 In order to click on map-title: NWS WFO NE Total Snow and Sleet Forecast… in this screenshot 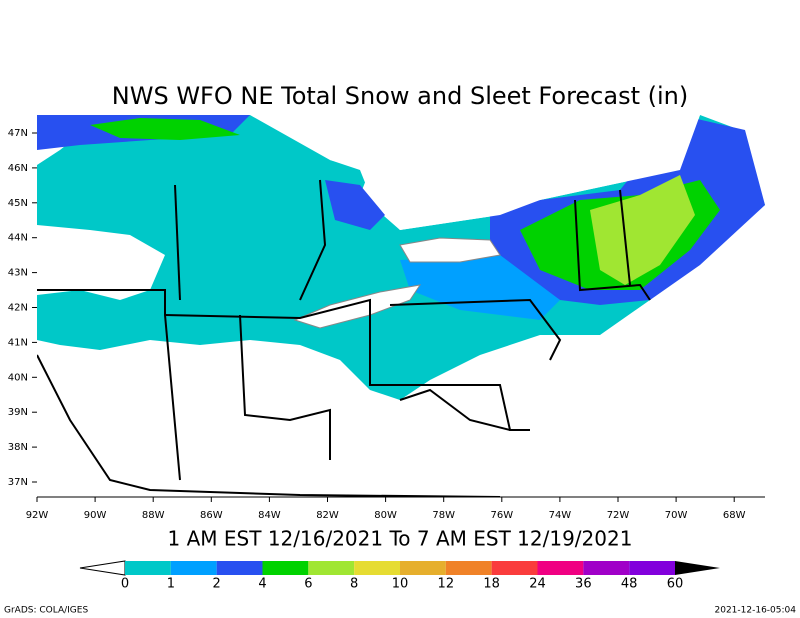, I will do `click(400, 96)`.